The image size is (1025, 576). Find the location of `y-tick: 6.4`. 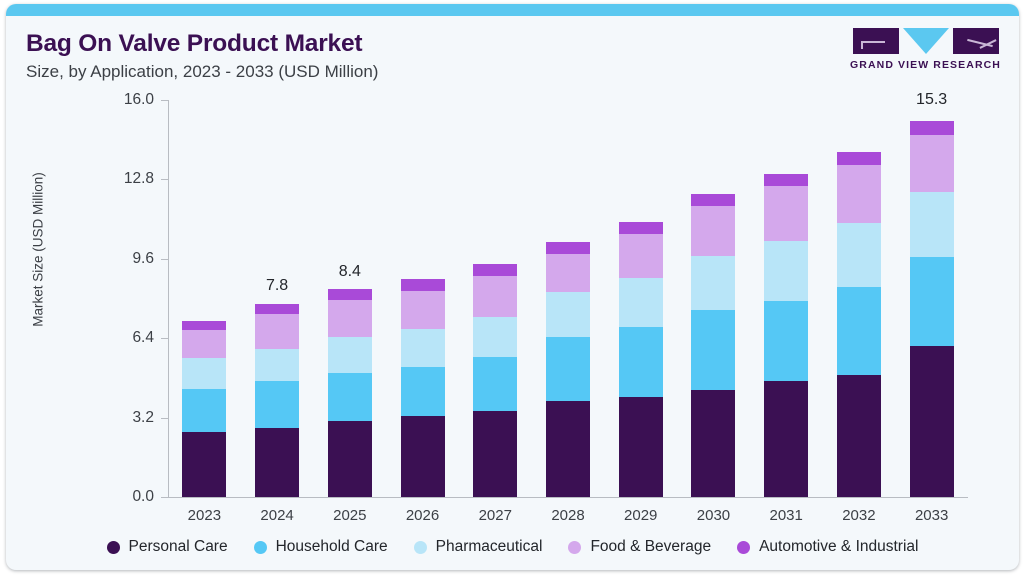

y-tick: 6.4 is located at coordinates (131, 337).